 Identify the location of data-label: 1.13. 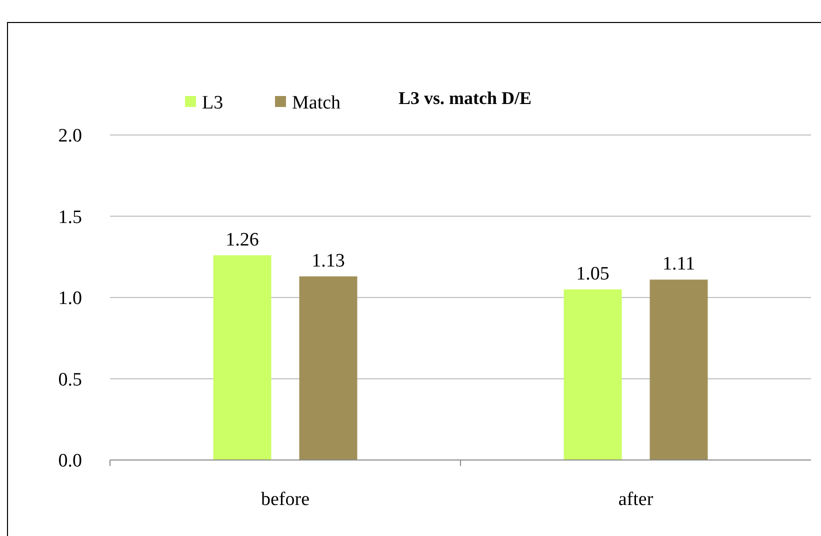
(328, 261).